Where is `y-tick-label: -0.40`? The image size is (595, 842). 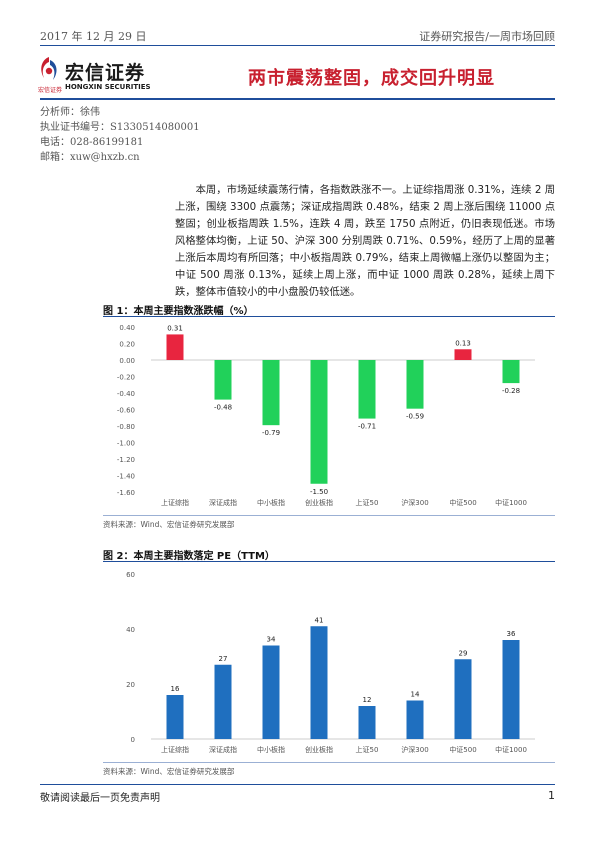 y-tick-label: -0.40 is located at coordinates (126, 394).